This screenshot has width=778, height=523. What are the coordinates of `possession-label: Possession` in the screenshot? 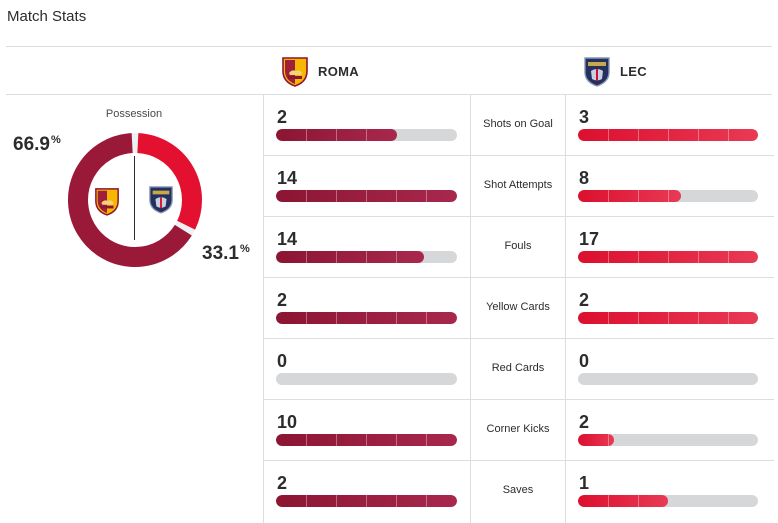 It's located at (134, 114).